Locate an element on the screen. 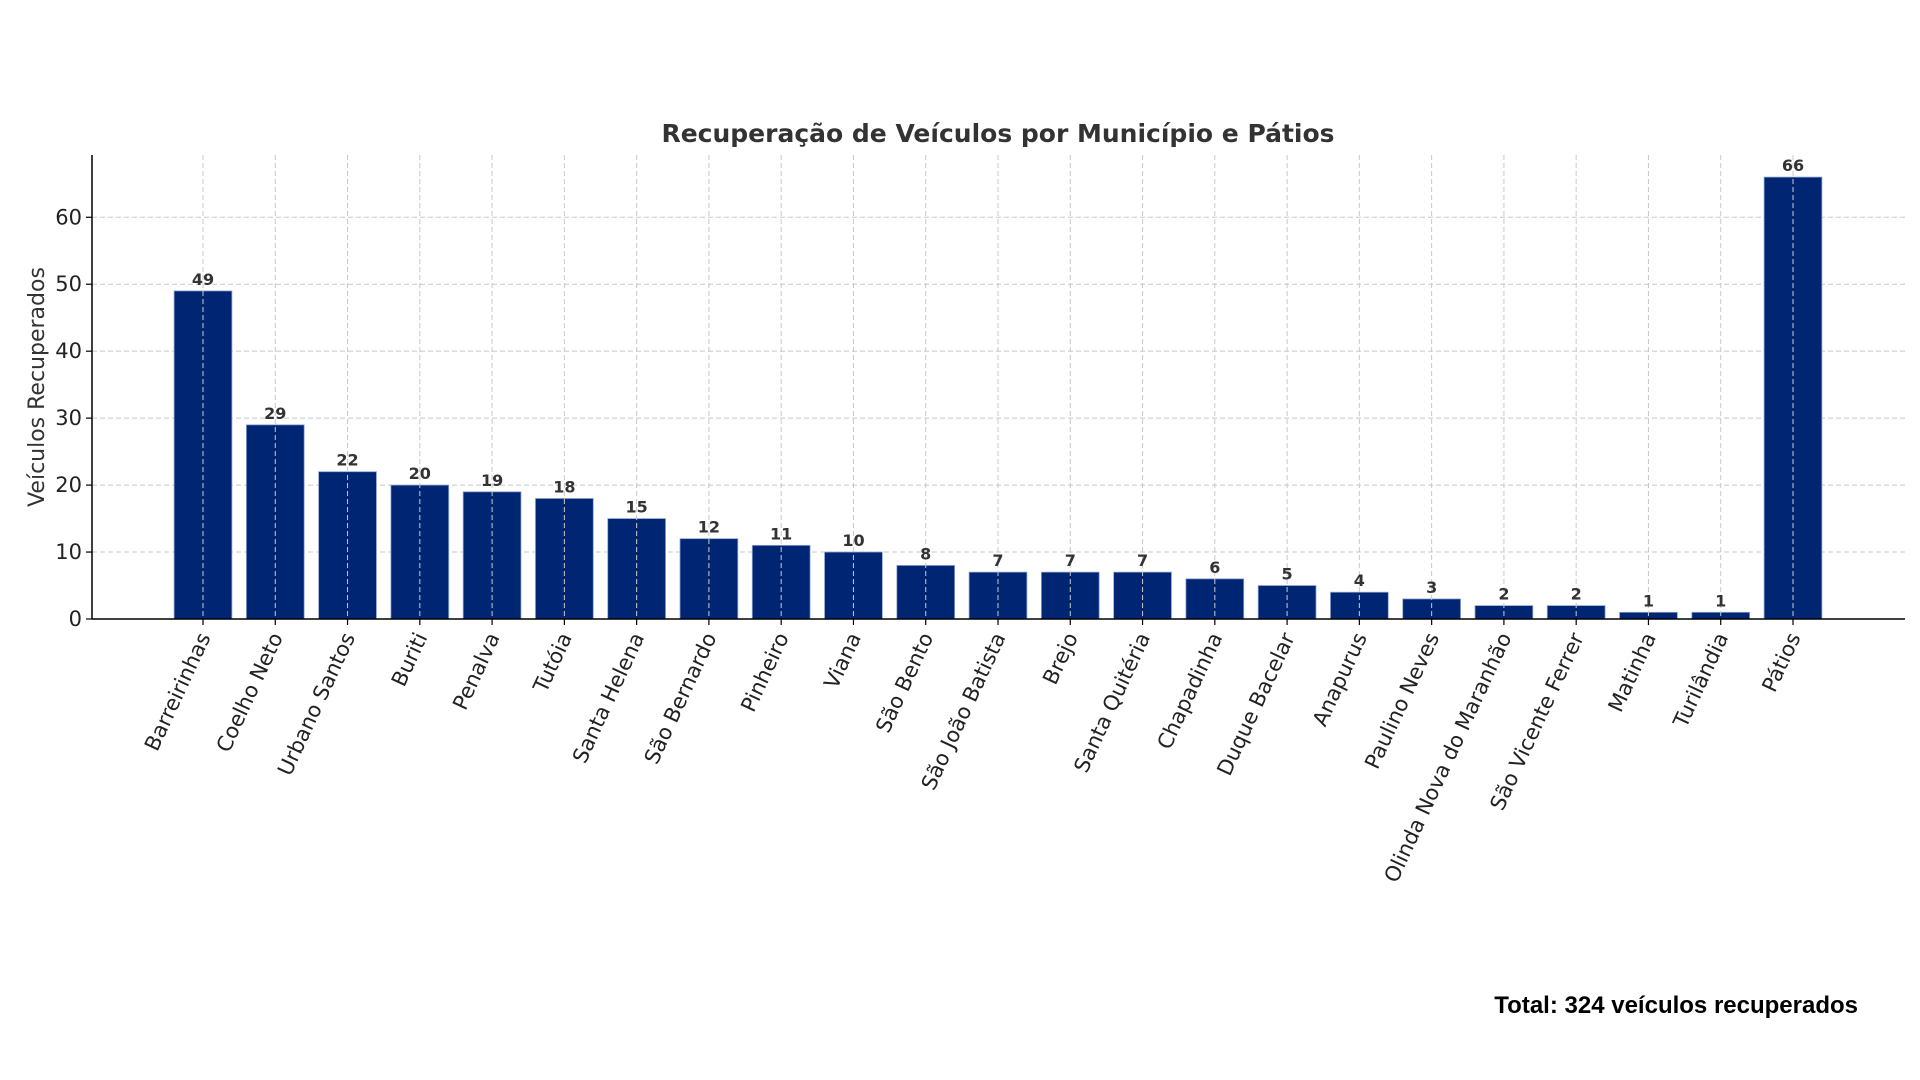 This screenshot has width=1920, height=1080. data-label: 8 is located at coordinates (925, 553).